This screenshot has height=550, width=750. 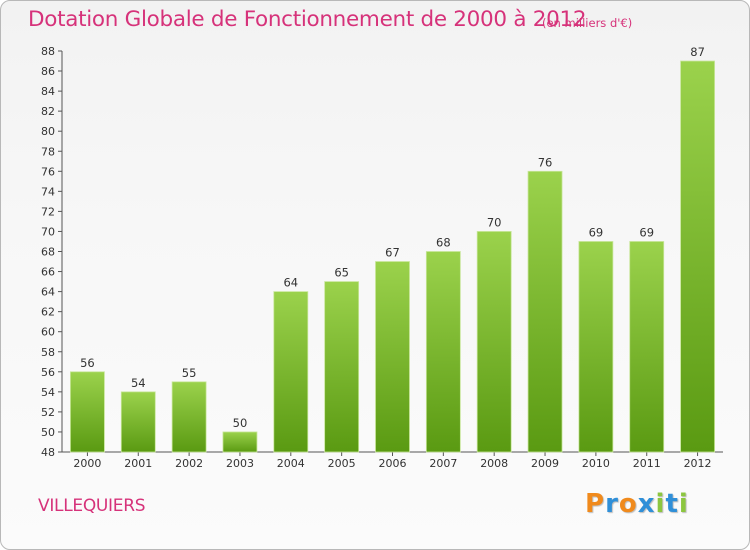 What do you see at coordinates (189, 463) in the screenshot?
I see `x-tick-label: 2002` at bounding box center [189, 463].